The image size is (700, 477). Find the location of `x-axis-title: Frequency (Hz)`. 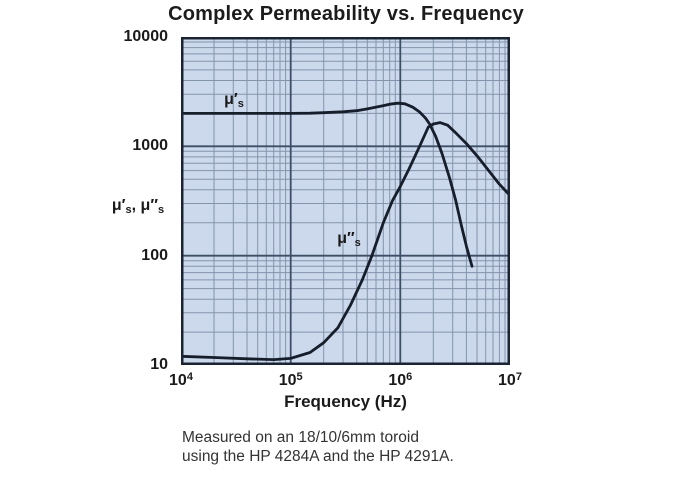

x-axis-title: Frequency (Hz) is located at coordinates (345, 401).